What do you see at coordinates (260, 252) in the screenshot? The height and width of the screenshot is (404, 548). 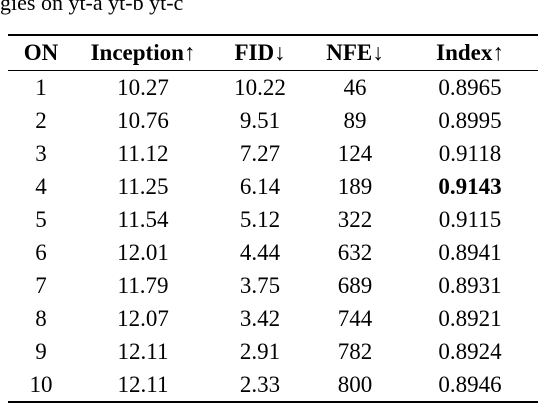 I see `cell-fid: 4.44` at bounding box center [260, 252].